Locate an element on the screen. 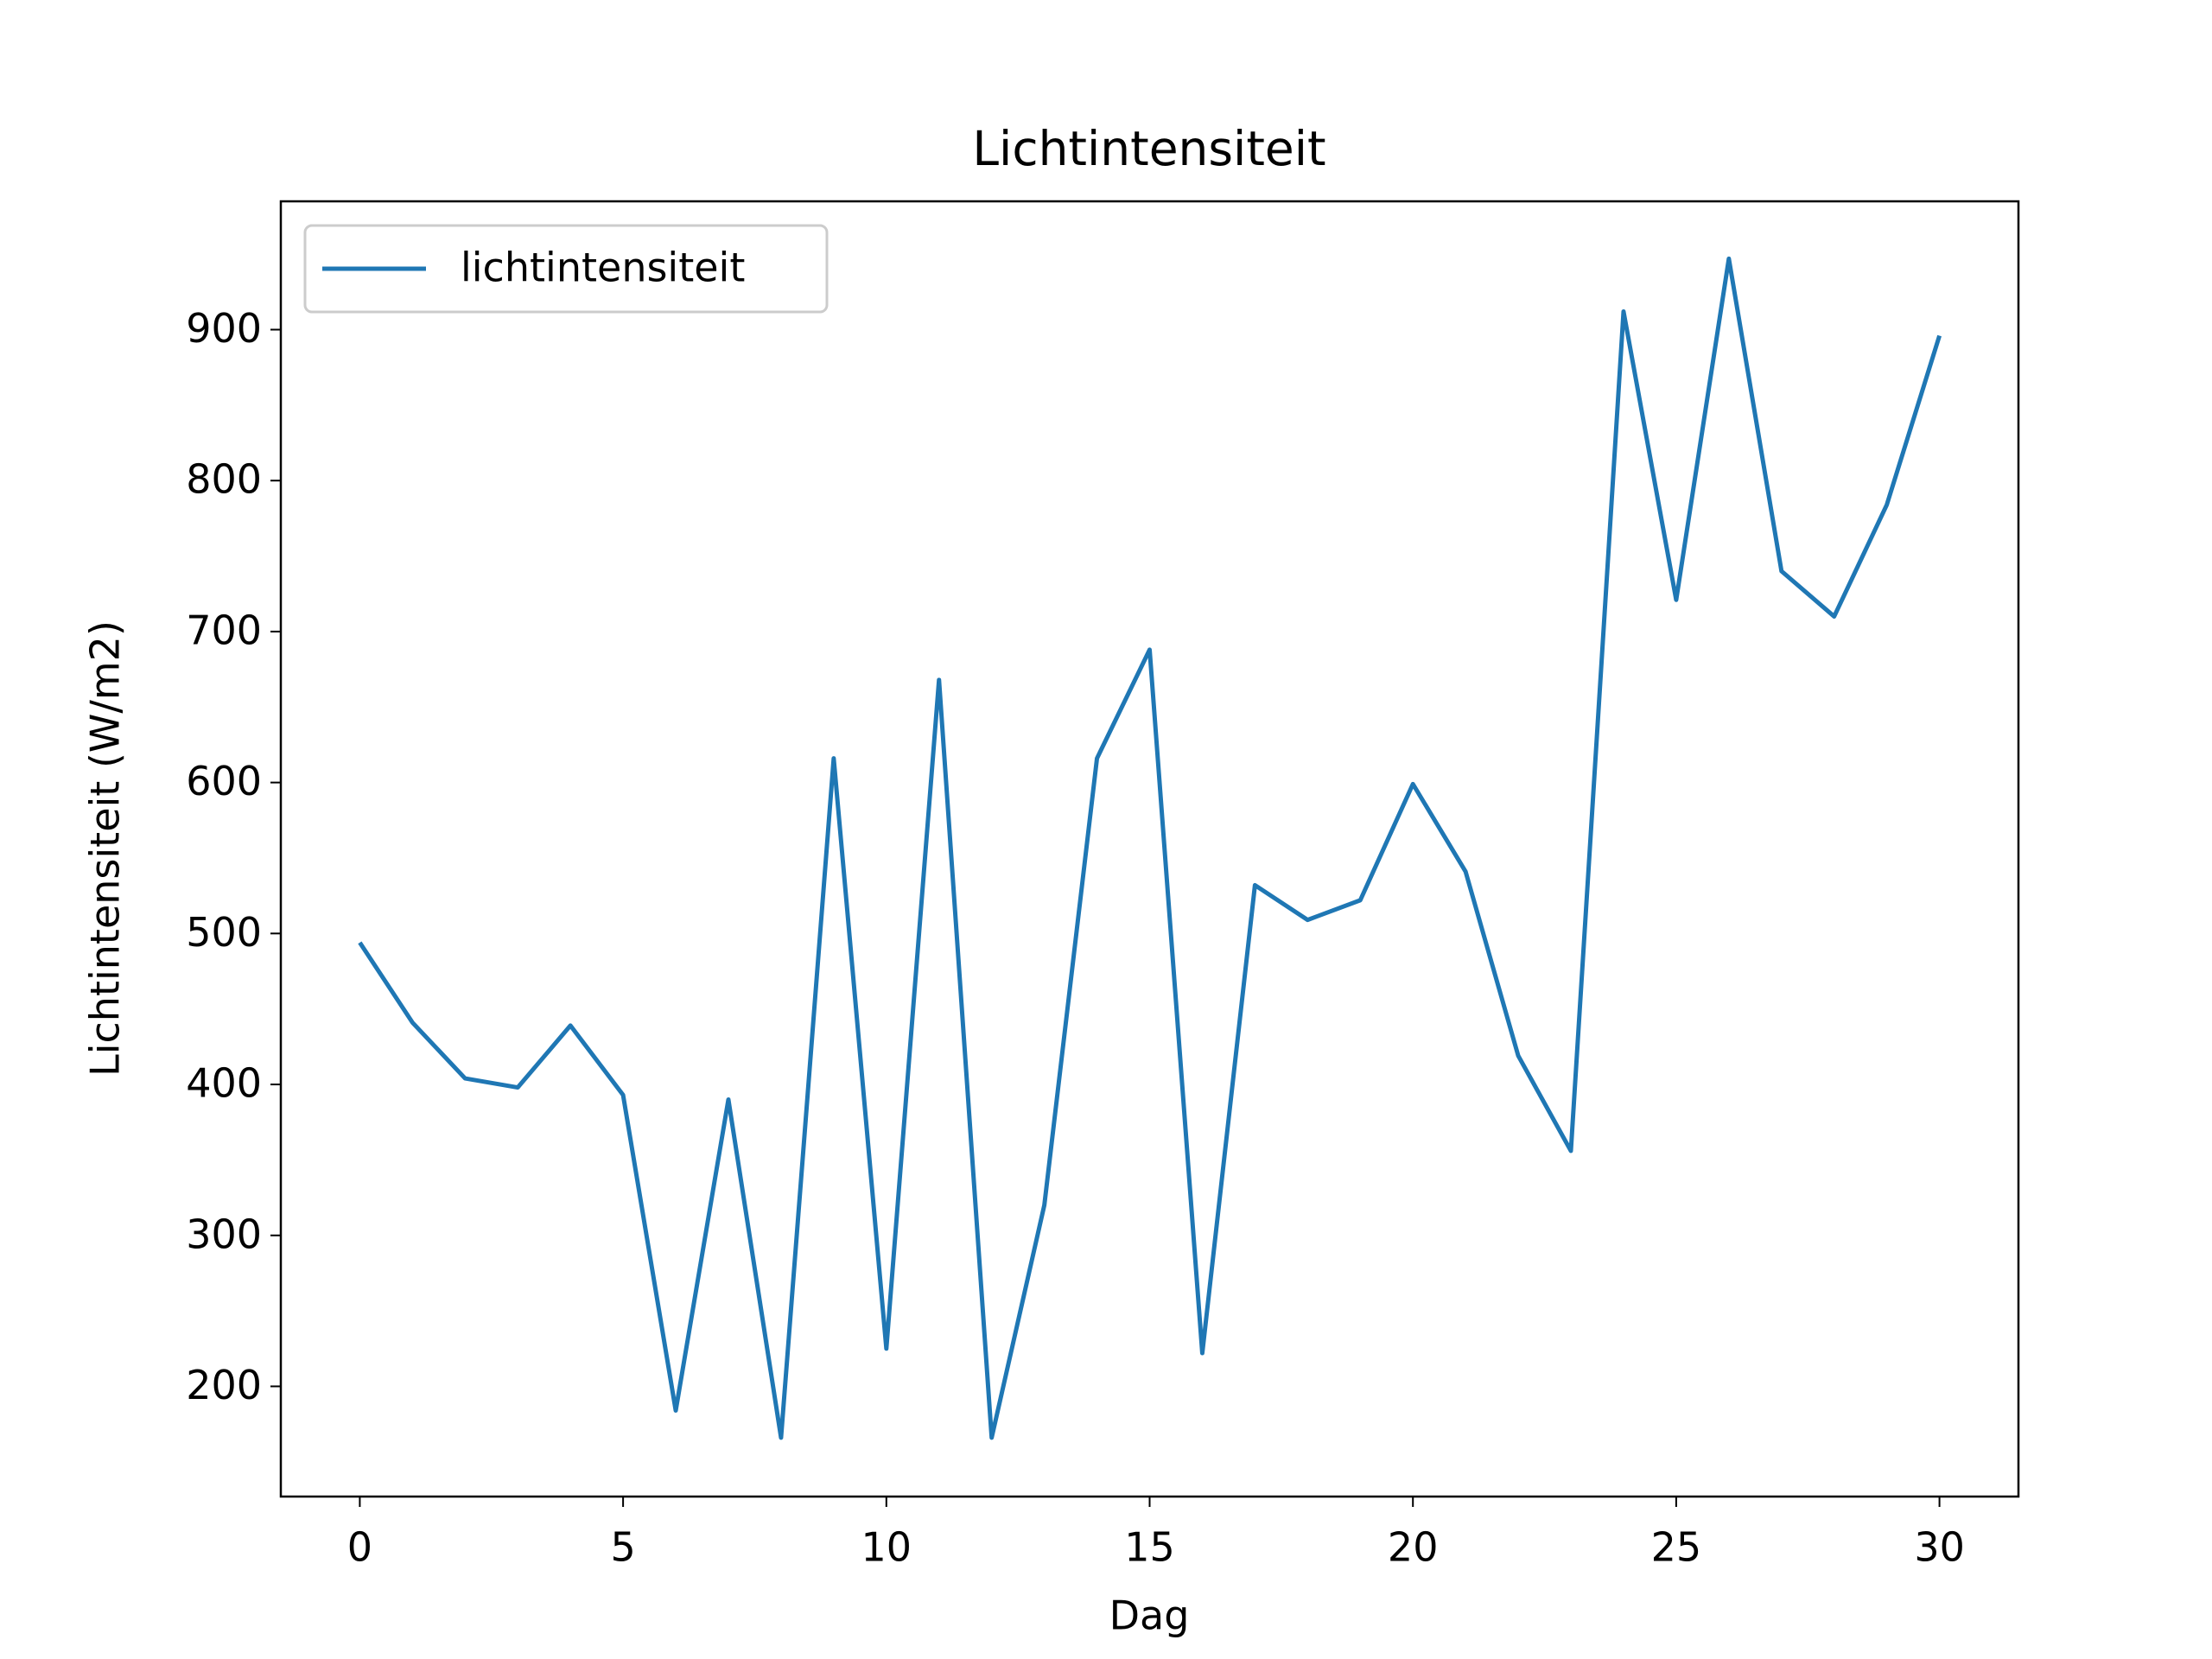 The image size is (2212, 1659). legend-box is located at coordinates (566, 269).